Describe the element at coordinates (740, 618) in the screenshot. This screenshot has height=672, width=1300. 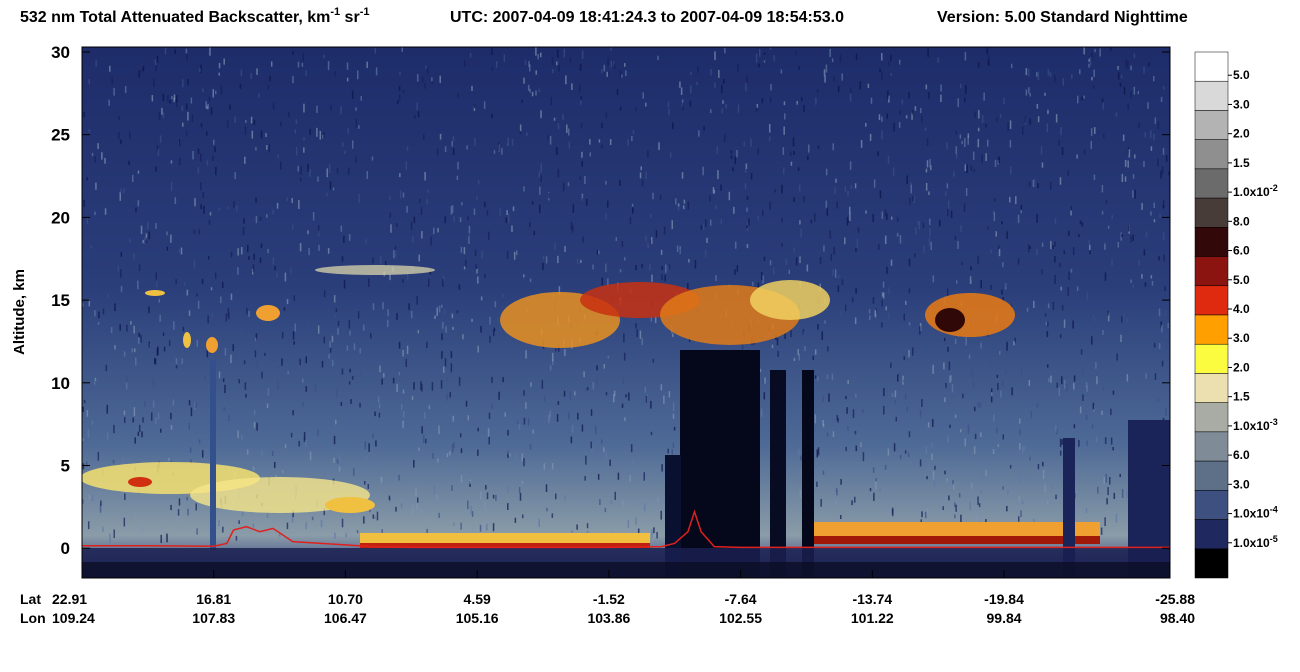
I see `lon-label: 102.55` at that location.